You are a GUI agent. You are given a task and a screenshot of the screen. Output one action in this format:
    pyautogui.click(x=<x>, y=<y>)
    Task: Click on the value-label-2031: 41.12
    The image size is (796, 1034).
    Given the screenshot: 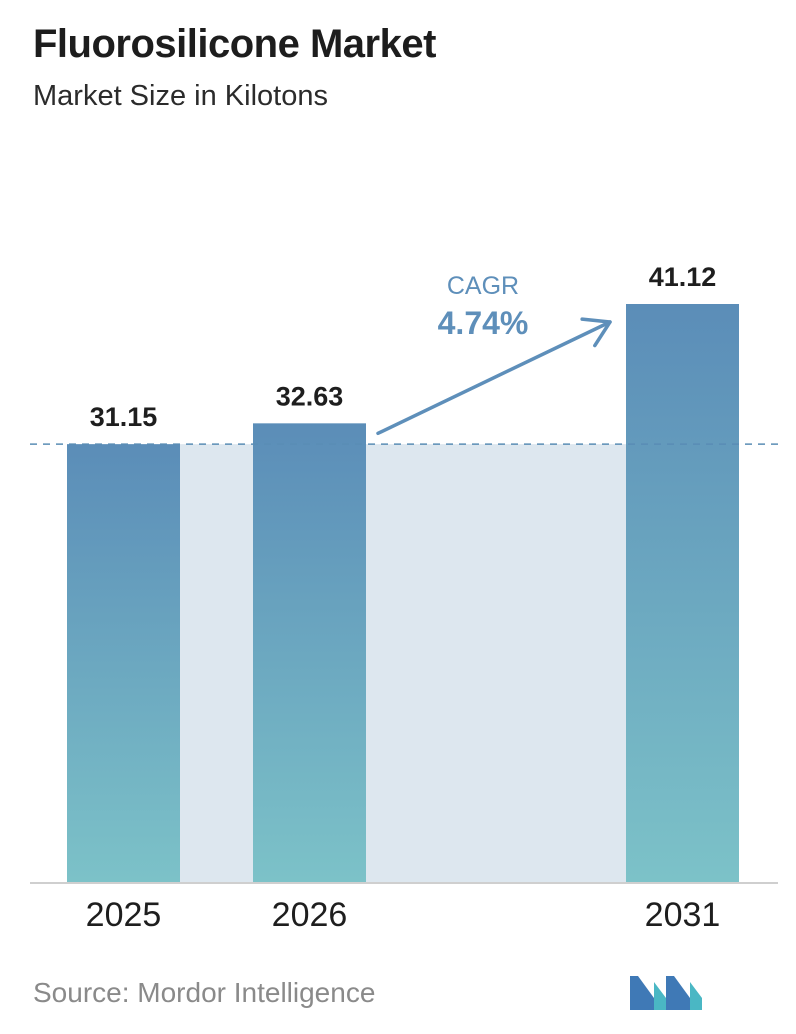 What is the action you would take?
    pyautogui.click(x=683, y=277)
    